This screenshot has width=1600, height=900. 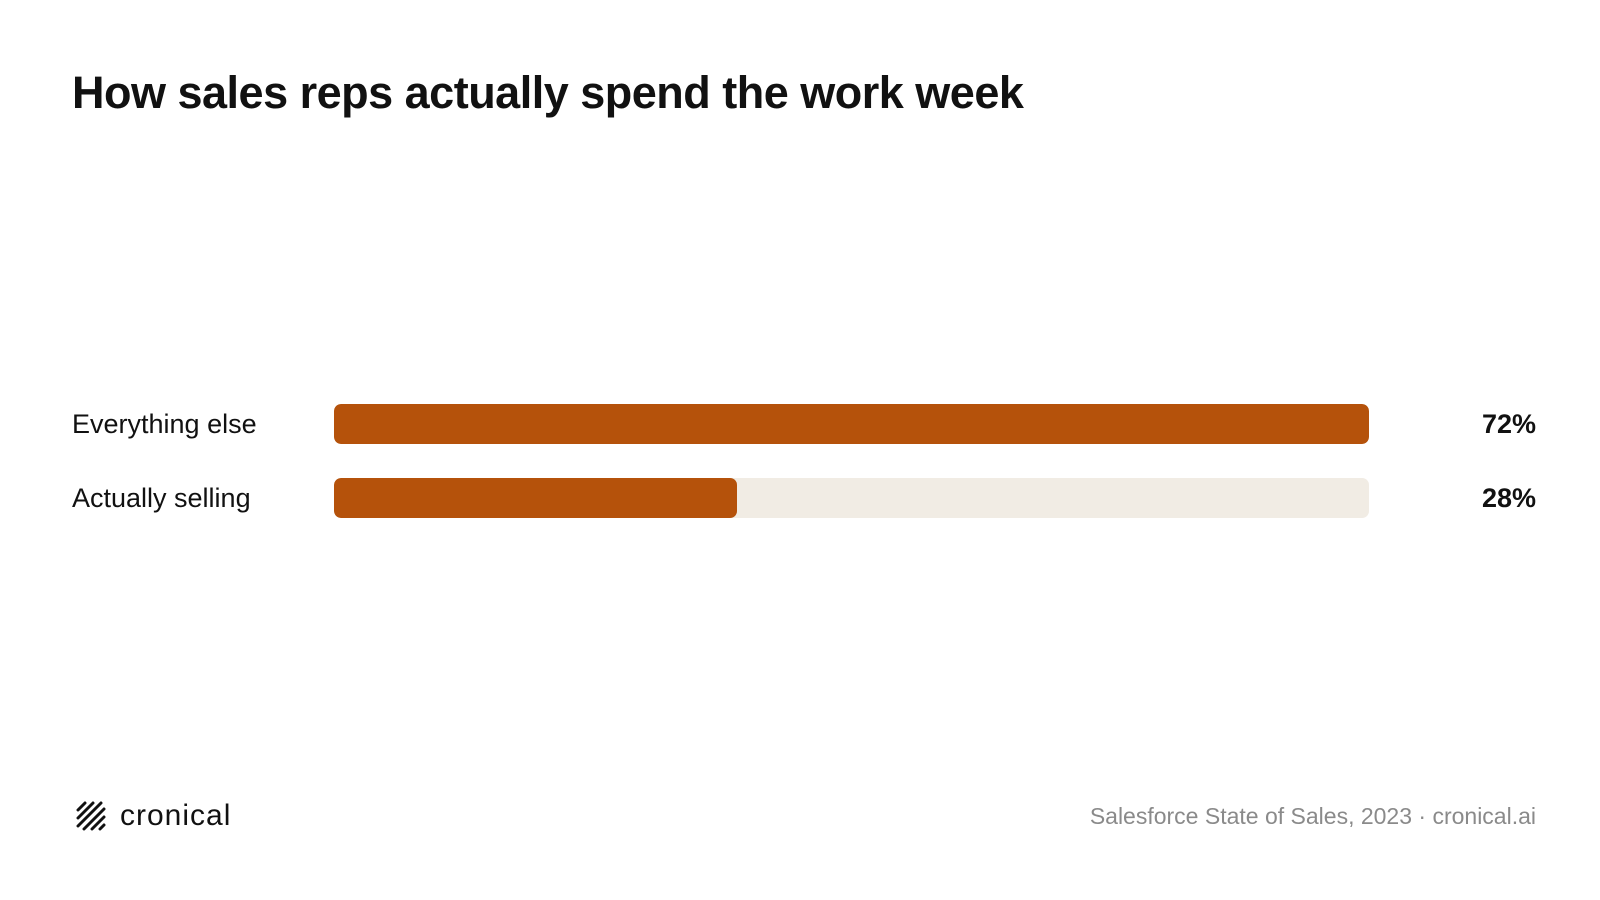 I want to click on value-label: 28%, so click(x=1508, y=498).